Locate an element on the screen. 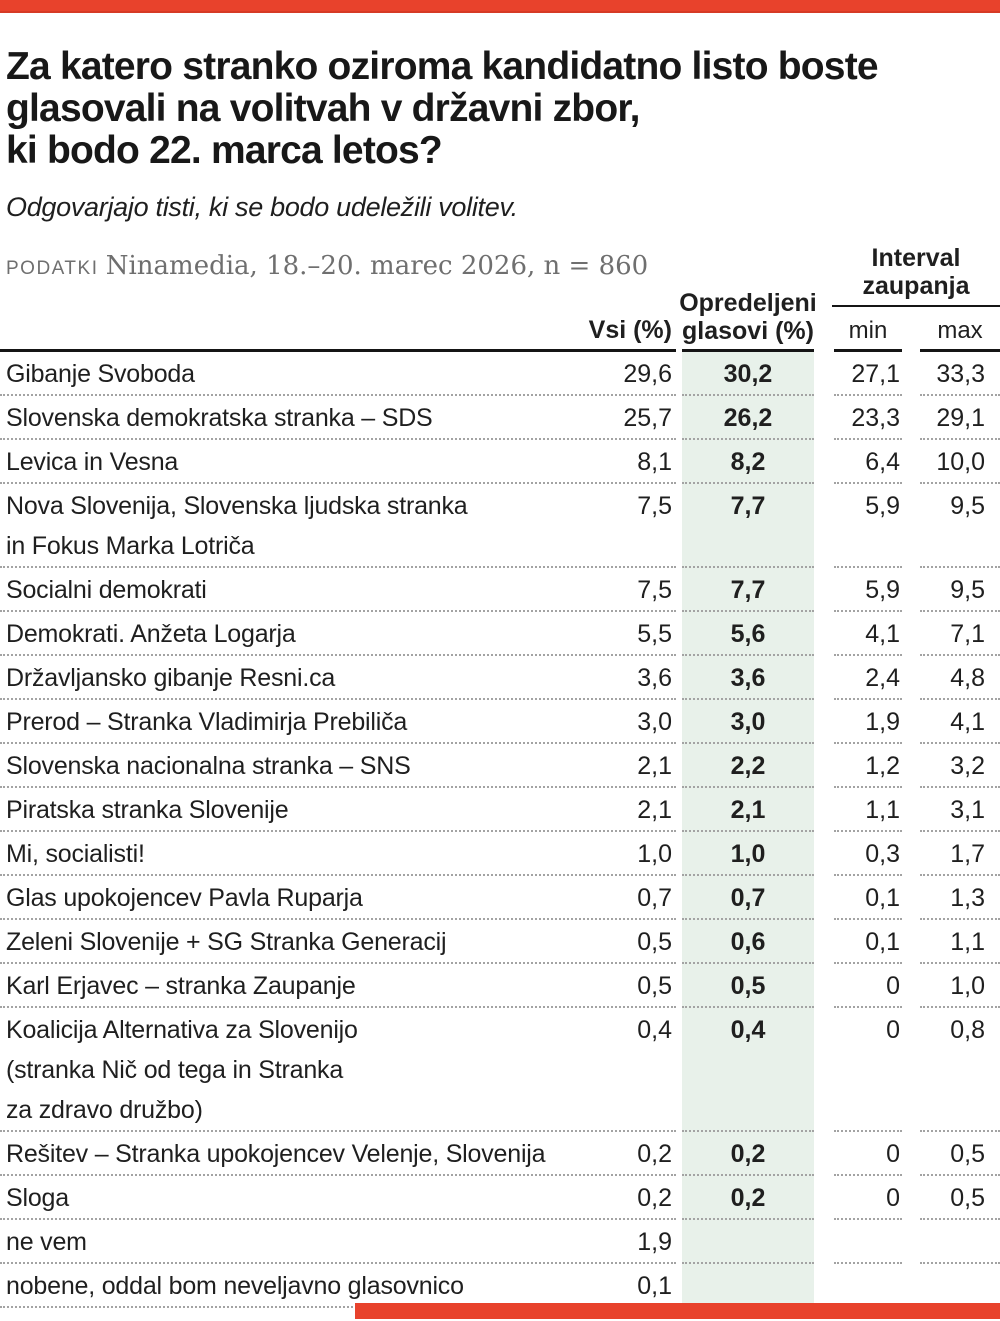 The height and width of the screenshot is (1321, 1000). value-opredeljeni: 5,6 is located at coordinates (748, 634).